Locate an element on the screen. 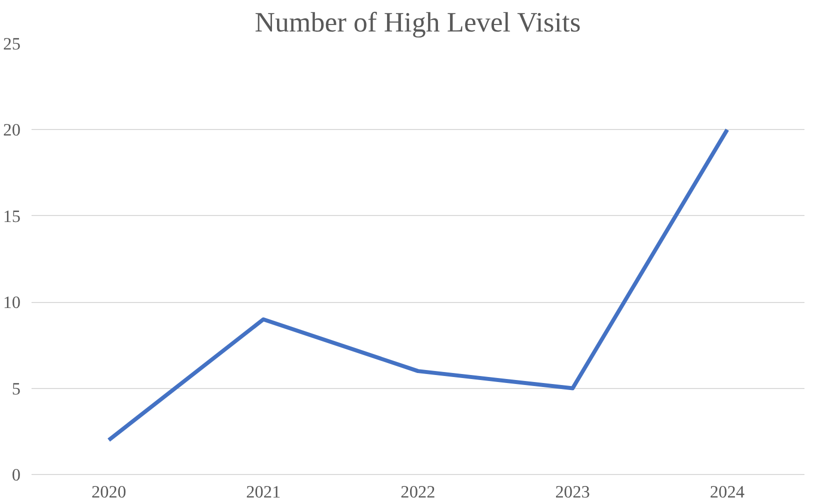 The width and height of the screenshot is (822, 504). x-tick-label: 2024 is located at coordinates (727, 492).